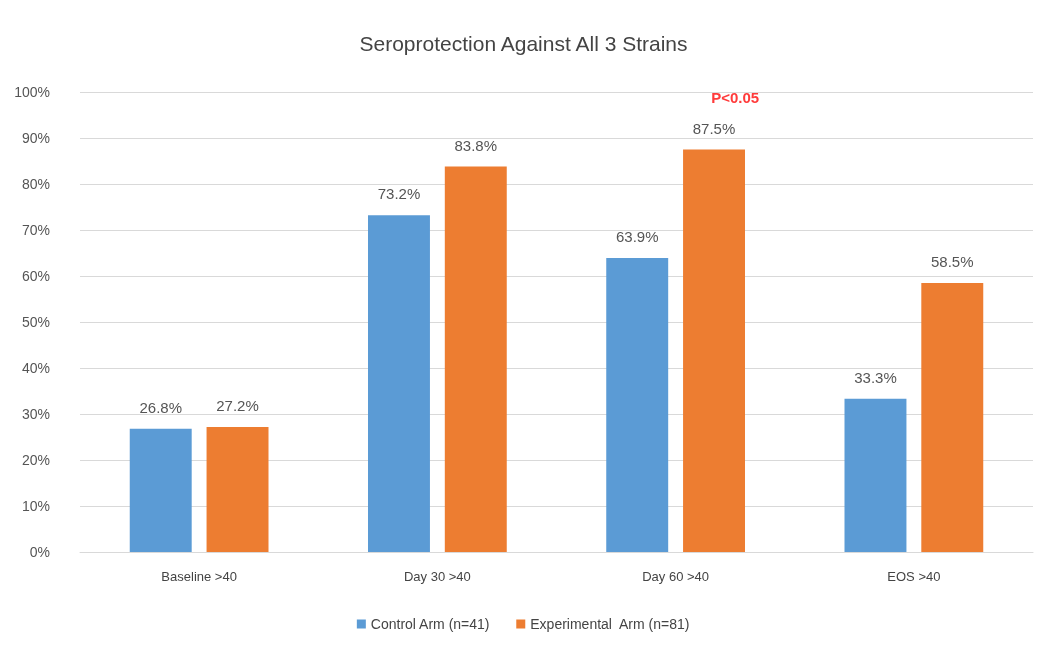 Image resolution: width=1047 pixels, height=654 pixels. I want to click on legend-label: Experimental Arm (n=81), so click(610, 624).